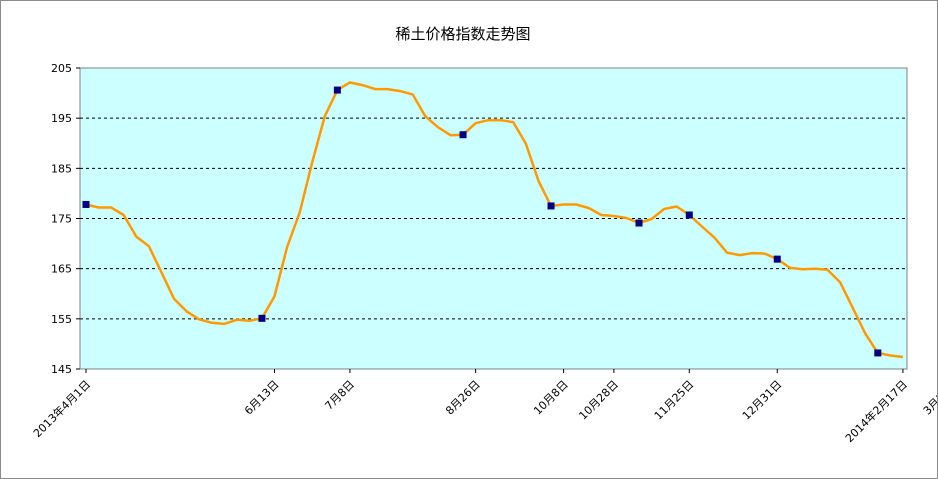 The height and width of the screenshot is (479, 938). I want to click on x-tick-label: 12月31日, so click(762, 400).